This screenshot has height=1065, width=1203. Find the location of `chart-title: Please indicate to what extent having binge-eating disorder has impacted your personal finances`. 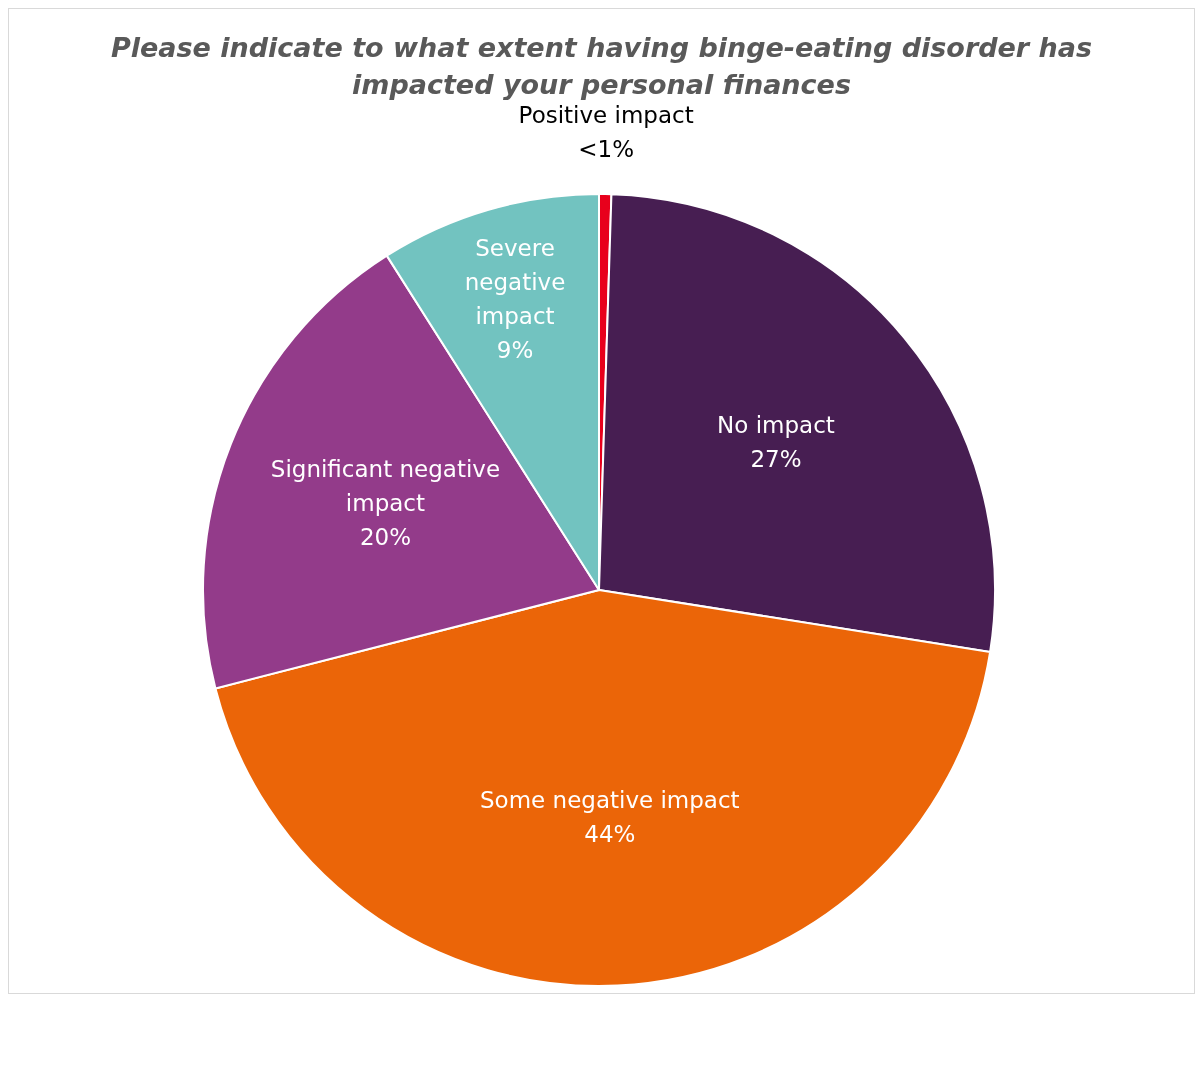

chart-title: Please indicate to what extent having binge-eating disorder has impacted your personal finances is located at coordinates (601, 66).